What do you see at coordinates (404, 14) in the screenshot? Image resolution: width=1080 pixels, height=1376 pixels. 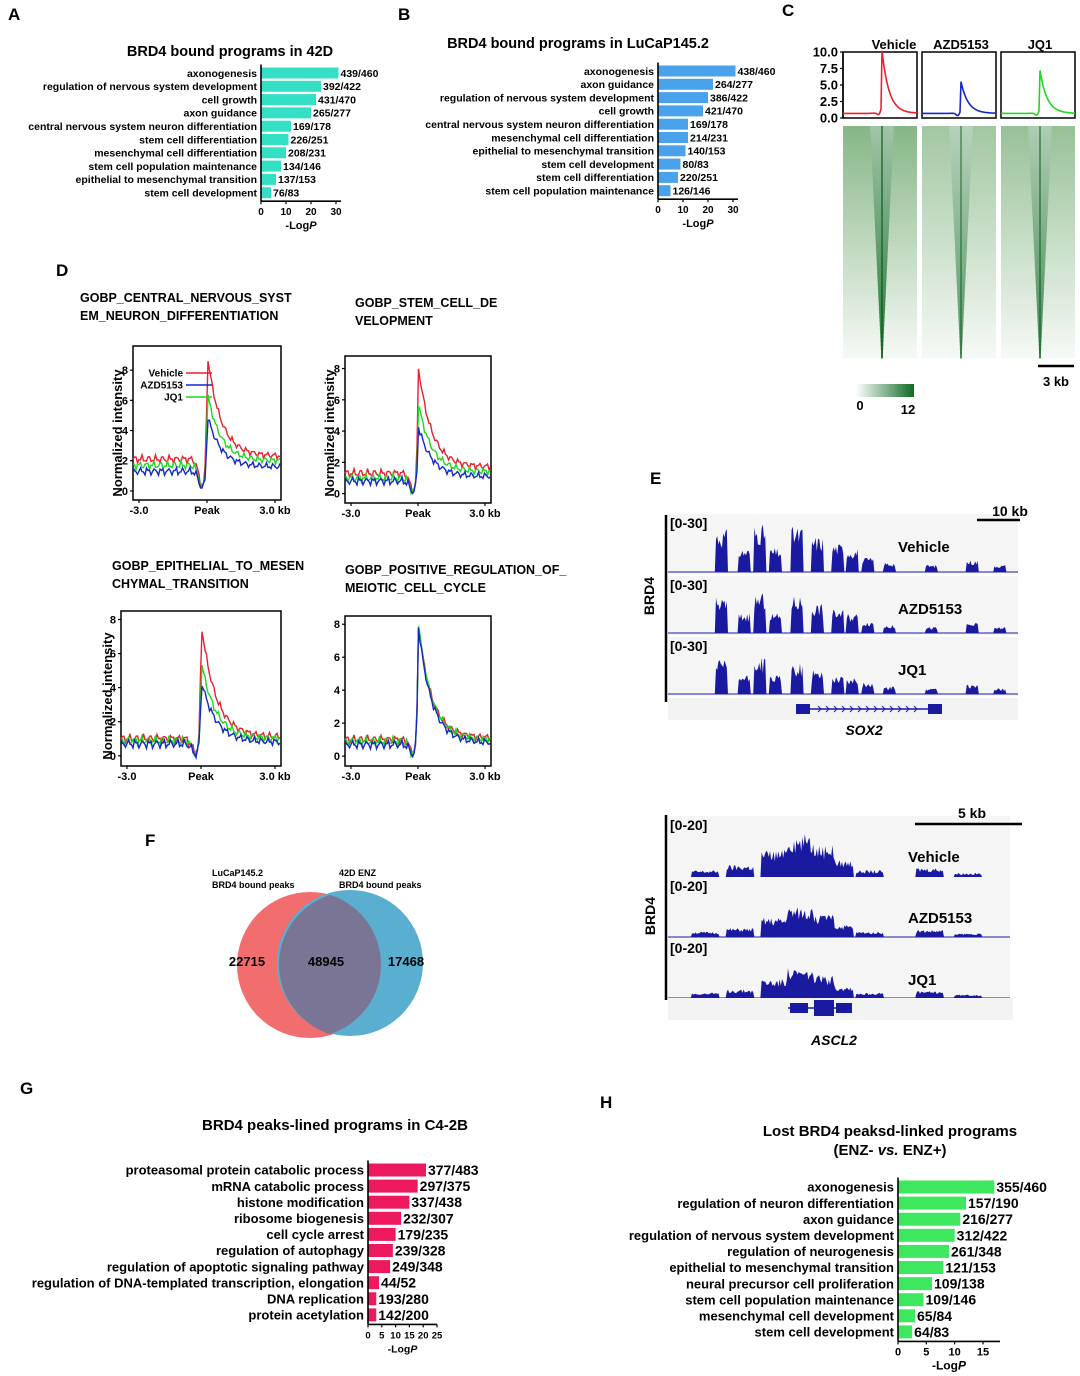 I see `panel-letter-b: B` at bounding box center [404, 14].